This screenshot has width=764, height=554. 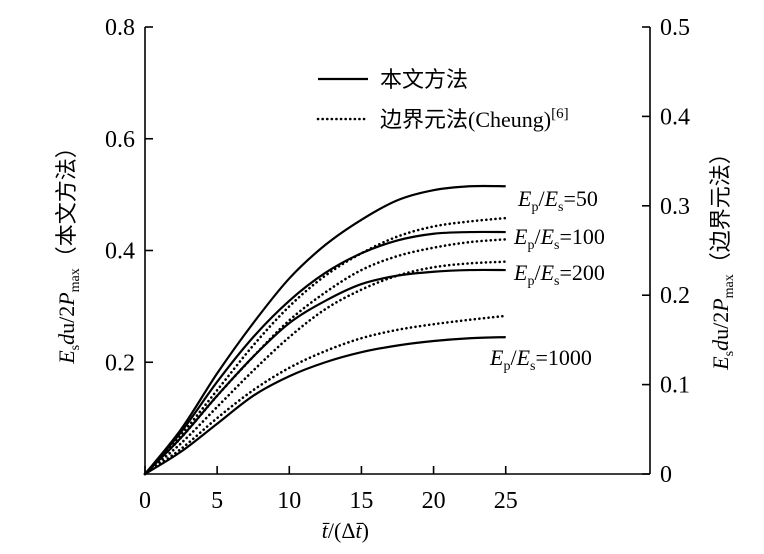 What do you see at coordinates (666, 475) in the screenshot?
I see `y-tick-label-right: 0` at bounding box center [666, 475].